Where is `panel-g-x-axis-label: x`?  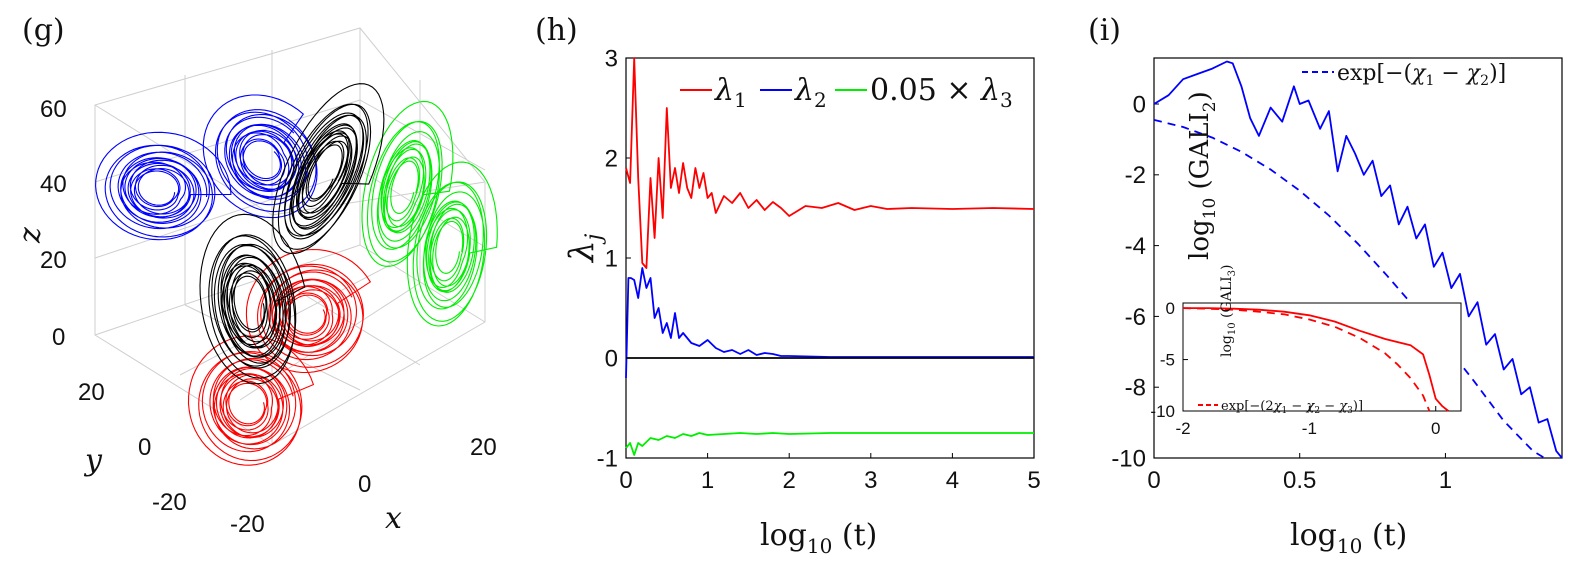 panel-g-x-axis-label: x is located at coordinates (393, 518).